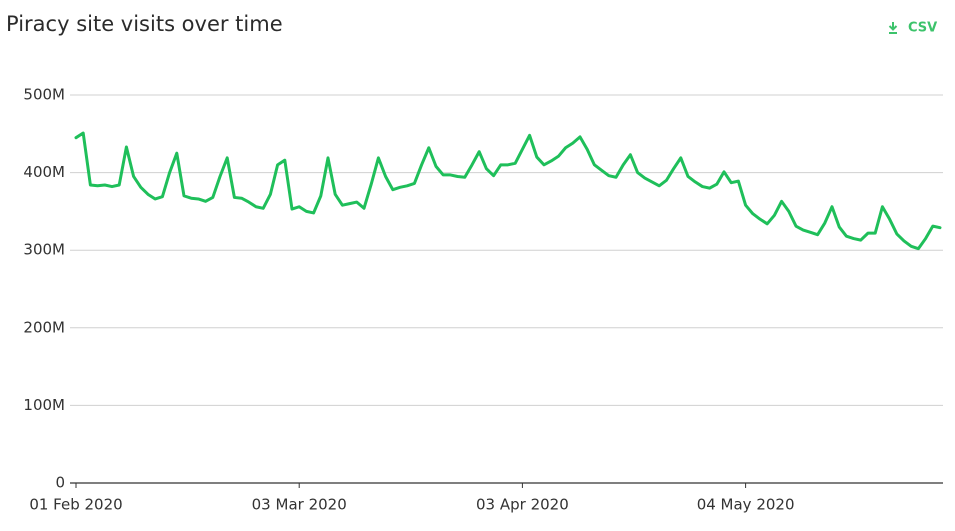  What do you see at coordinates (44, 327) in the screenshot?
I see `y-tick-label: 200M` at bounding box center [44, 327].